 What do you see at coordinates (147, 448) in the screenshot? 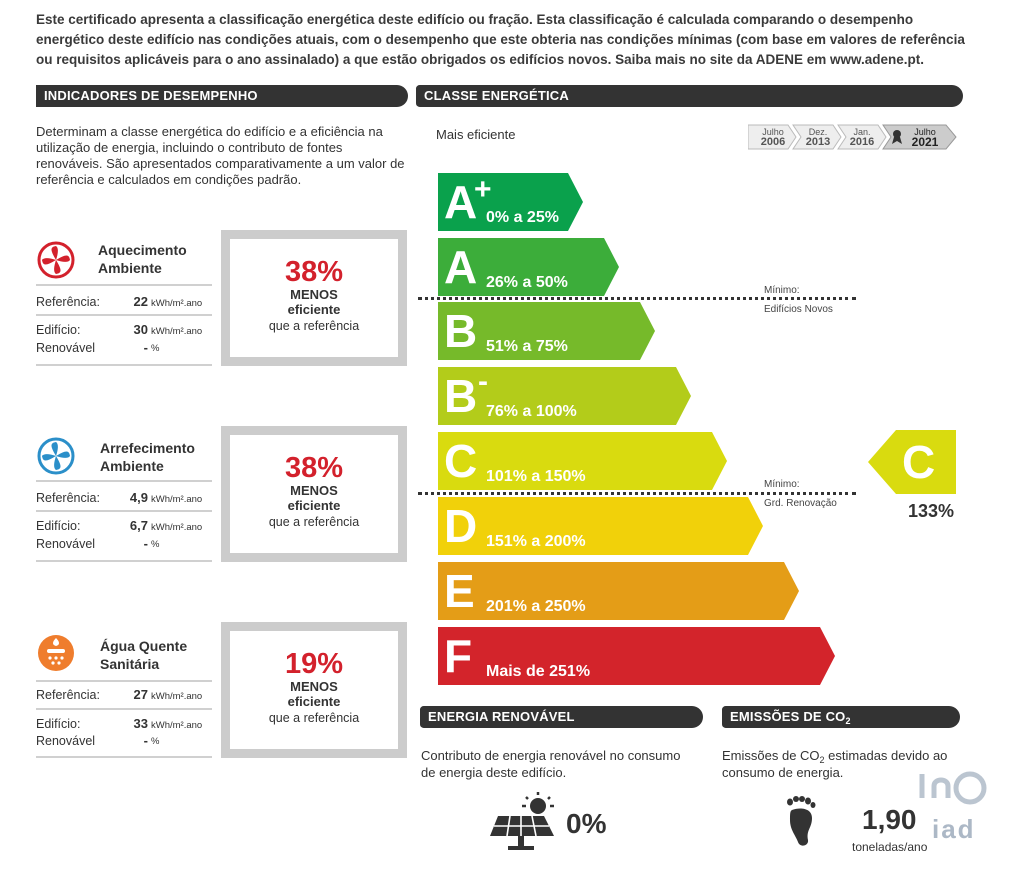
I see `cooling-title-line1: Arrefecimento` at bounding box center [147, 448].